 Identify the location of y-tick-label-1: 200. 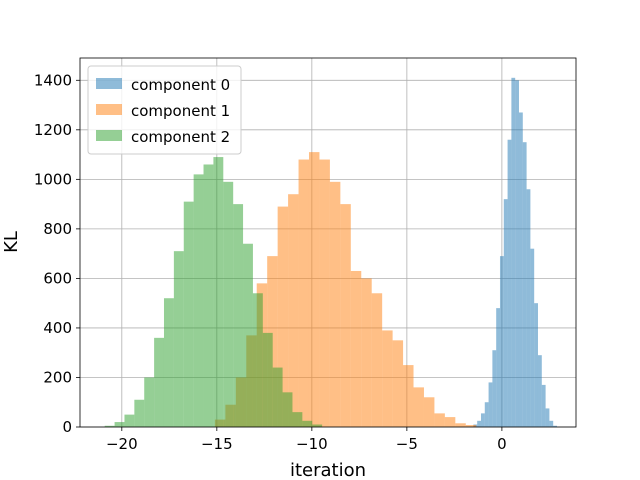
(57, 377).